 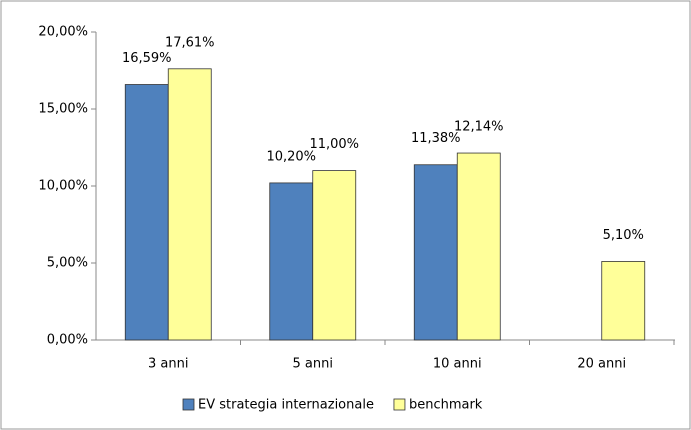 What do you see at coordinates (313, 364) in the screenshot?
I see `x-tick-label: 5 anni` at bounding box center [313, 364].